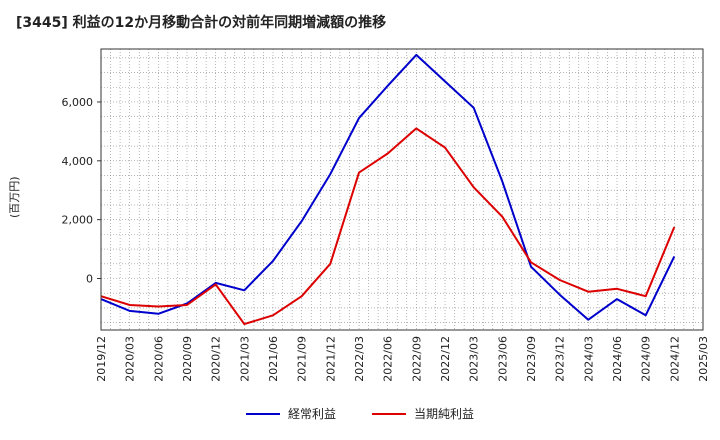 This screenshot has height=440, width=720. Describe the element at coordinates (262, 413) in the screenshot. I see `legend-swatch-keijo` at that location.